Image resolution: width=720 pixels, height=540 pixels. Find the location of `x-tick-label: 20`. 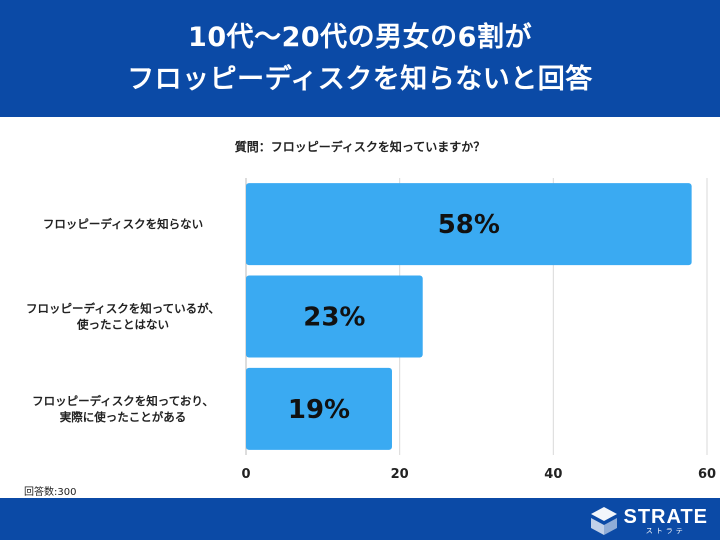

x-tick-label: 20 is located at coordinates (400, 474).